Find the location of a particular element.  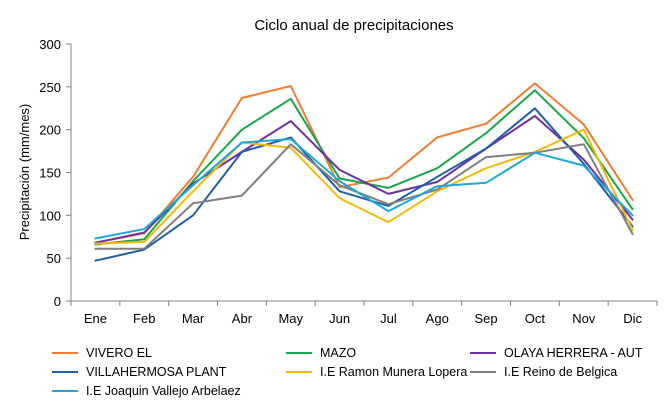

legend-label: OLAYA HERRERA - AUT is located at coordinates (573, 353).